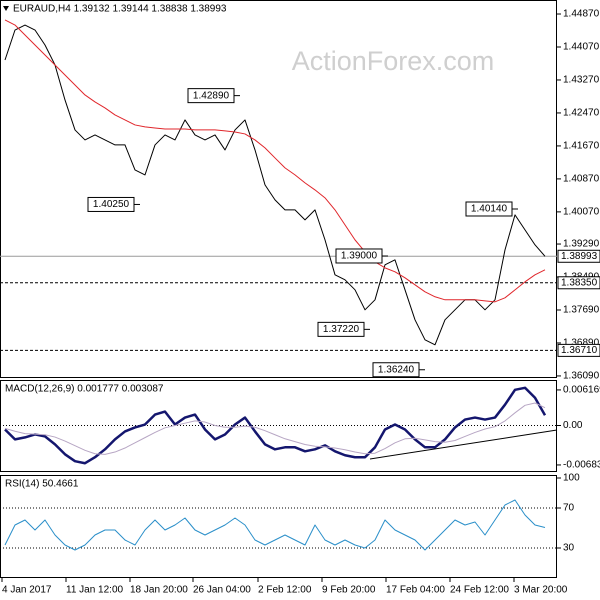 The image size is (600, 600). What do you see at coordinates (573, 425) in the screenshot?
I see `y-tick-label: 0.00` at bounding box center [573, 425].